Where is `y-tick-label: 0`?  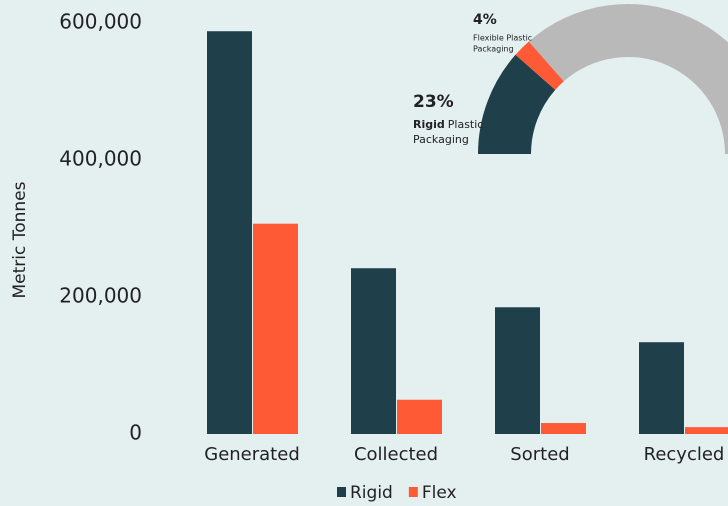 y-tick-label: 0 is located at coordinates (135, 433).